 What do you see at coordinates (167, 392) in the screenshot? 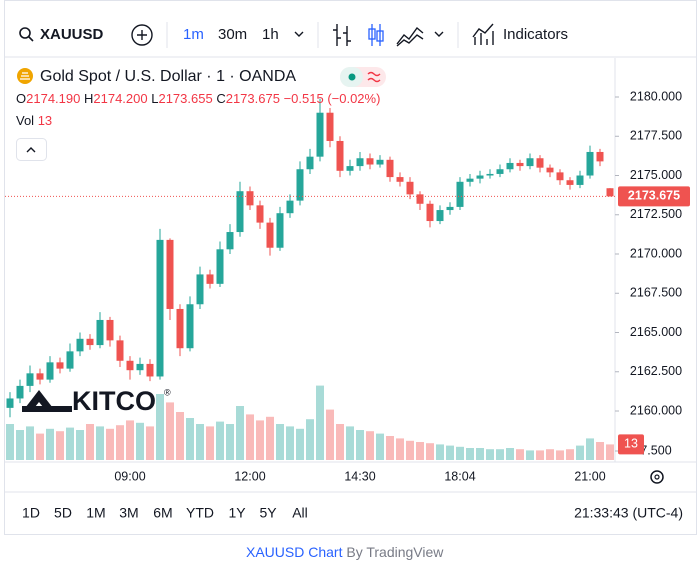
I see `watermark-mark: ®` at bounding box center [167, 392].